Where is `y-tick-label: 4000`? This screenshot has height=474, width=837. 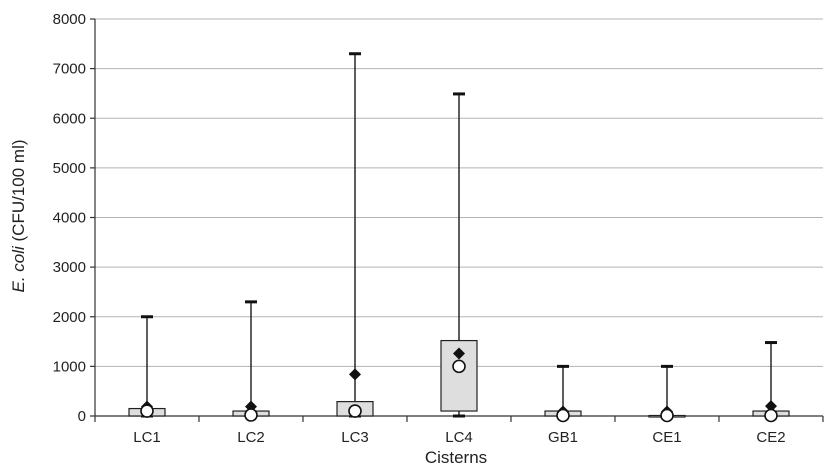 y-tick-label: 4000 is located at coordinates (69, 218).